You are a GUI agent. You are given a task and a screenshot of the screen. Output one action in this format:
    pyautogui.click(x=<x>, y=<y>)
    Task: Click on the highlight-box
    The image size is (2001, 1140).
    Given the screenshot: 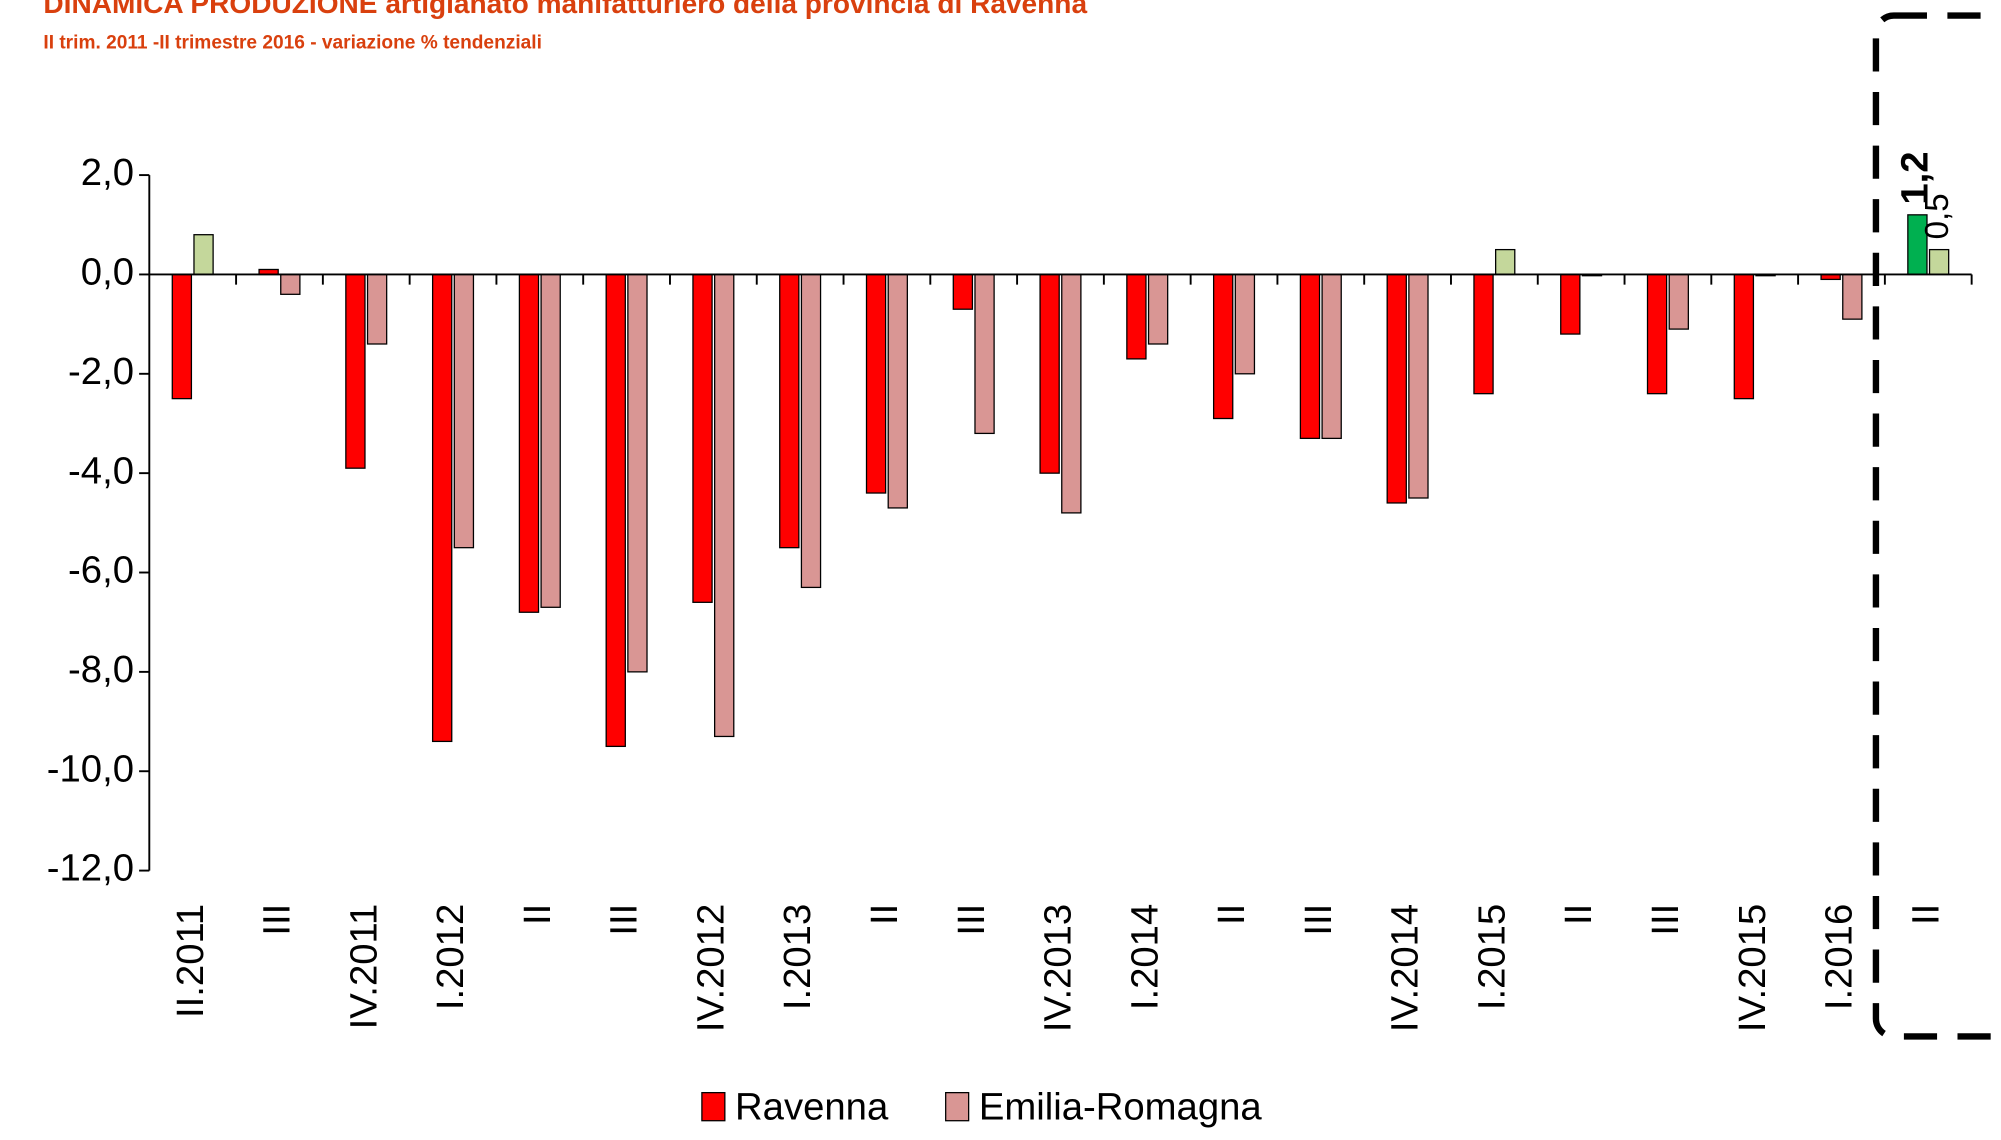 What is the action you would take?
    pyautogui.click(x=1936, y=526)
    